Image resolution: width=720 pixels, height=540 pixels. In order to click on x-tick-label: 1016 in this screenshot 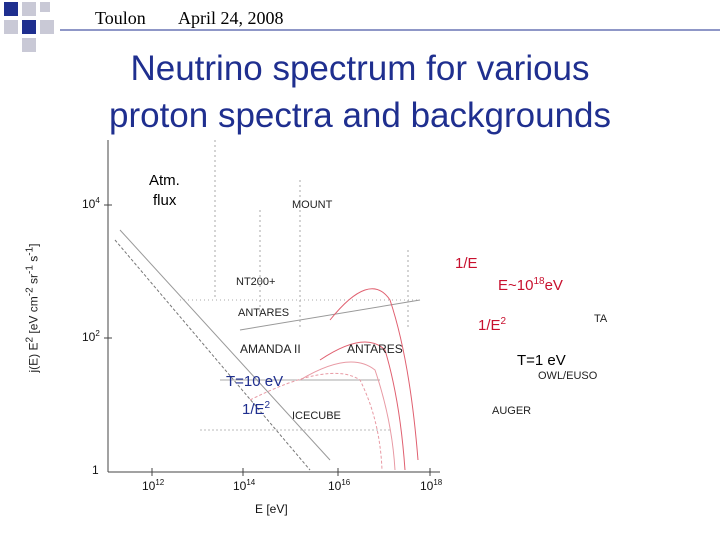, I will do `click(339, 485)`.